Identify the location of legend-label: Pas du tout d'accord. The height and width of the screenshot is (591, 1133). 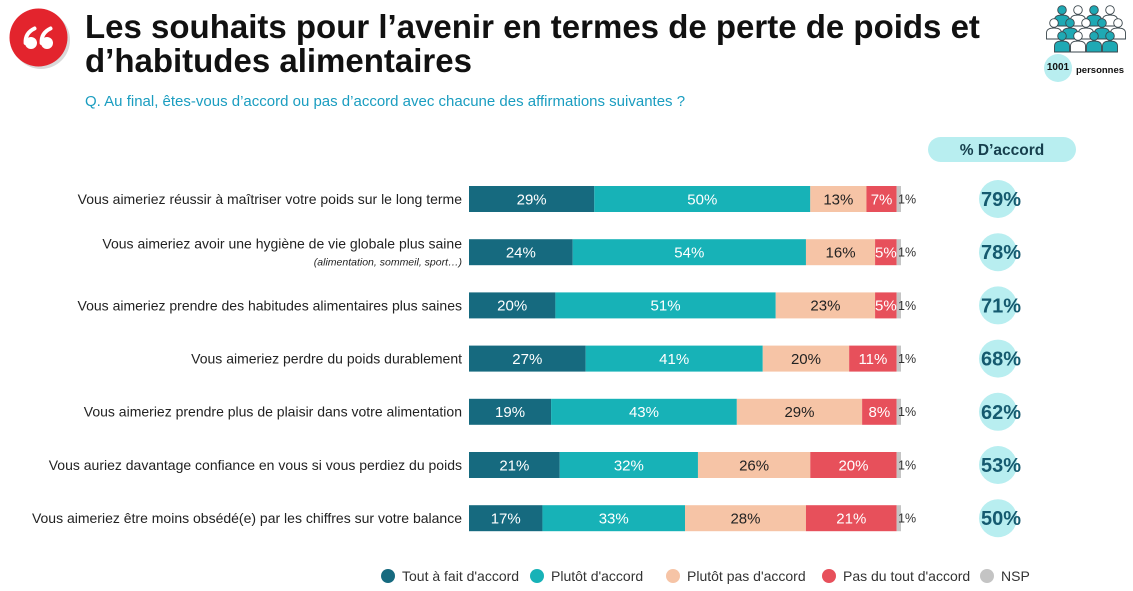
(906, 576).